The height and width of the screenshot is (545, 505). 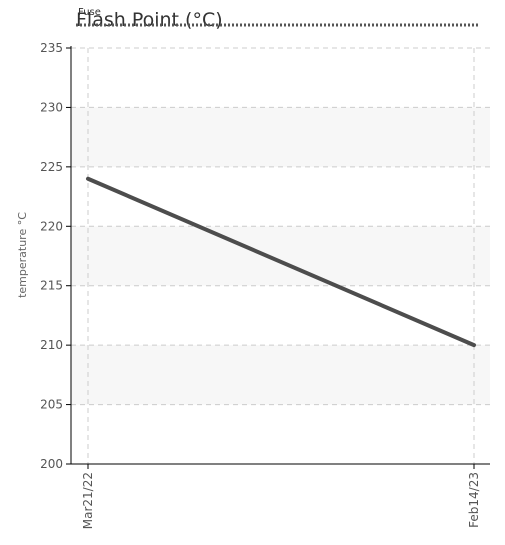 I want to click on y-ticks: 200 205 210 215 220 225 230 235, so click(x=55, y=256).